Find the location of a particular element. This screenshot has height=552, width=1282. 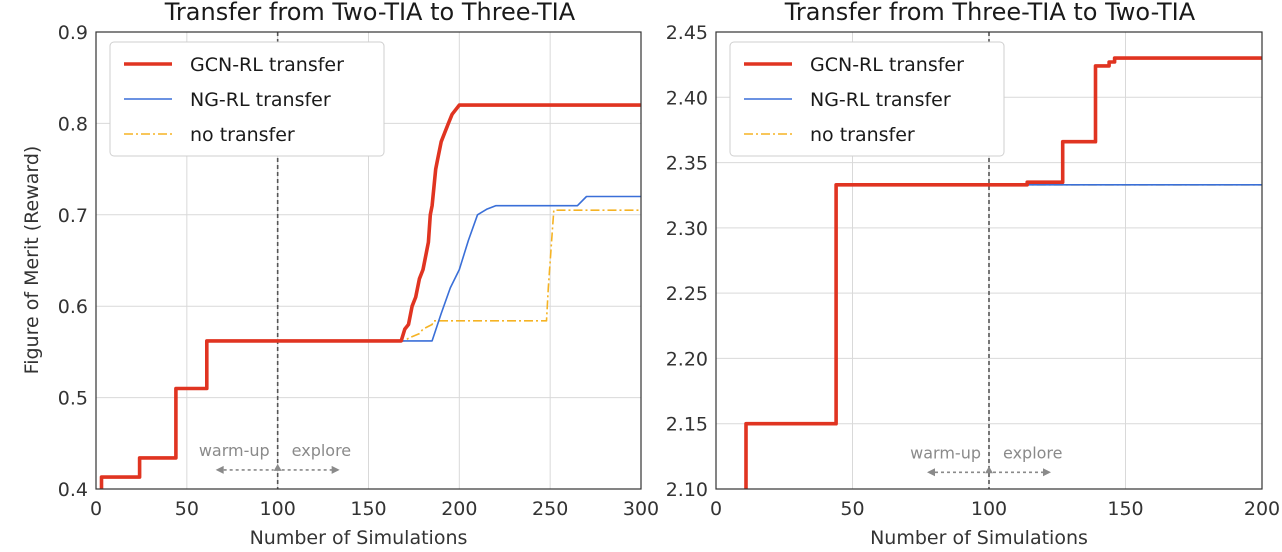

y-tick-label: 2.30 is located at coordinates (687, 229).